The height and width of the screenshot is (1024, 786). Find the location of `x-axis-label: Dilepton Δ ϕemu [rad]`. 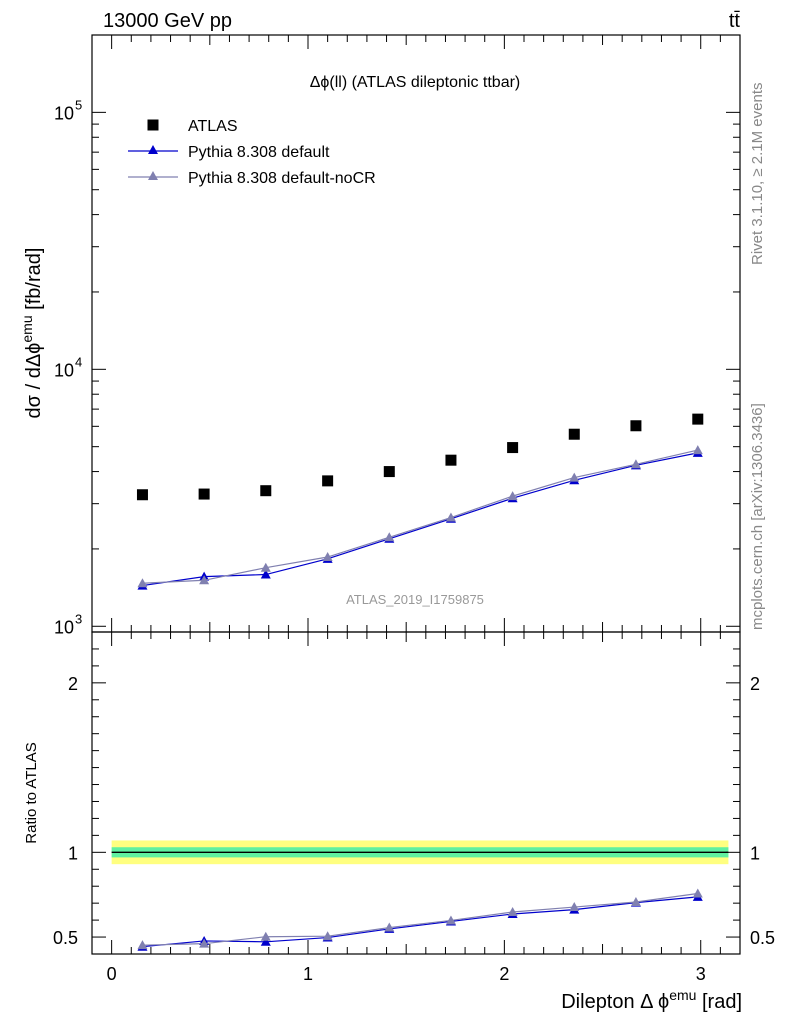

x-axis-label: Dilepton Δ ϕemu [rad] is located at coordinates (651, 1000).